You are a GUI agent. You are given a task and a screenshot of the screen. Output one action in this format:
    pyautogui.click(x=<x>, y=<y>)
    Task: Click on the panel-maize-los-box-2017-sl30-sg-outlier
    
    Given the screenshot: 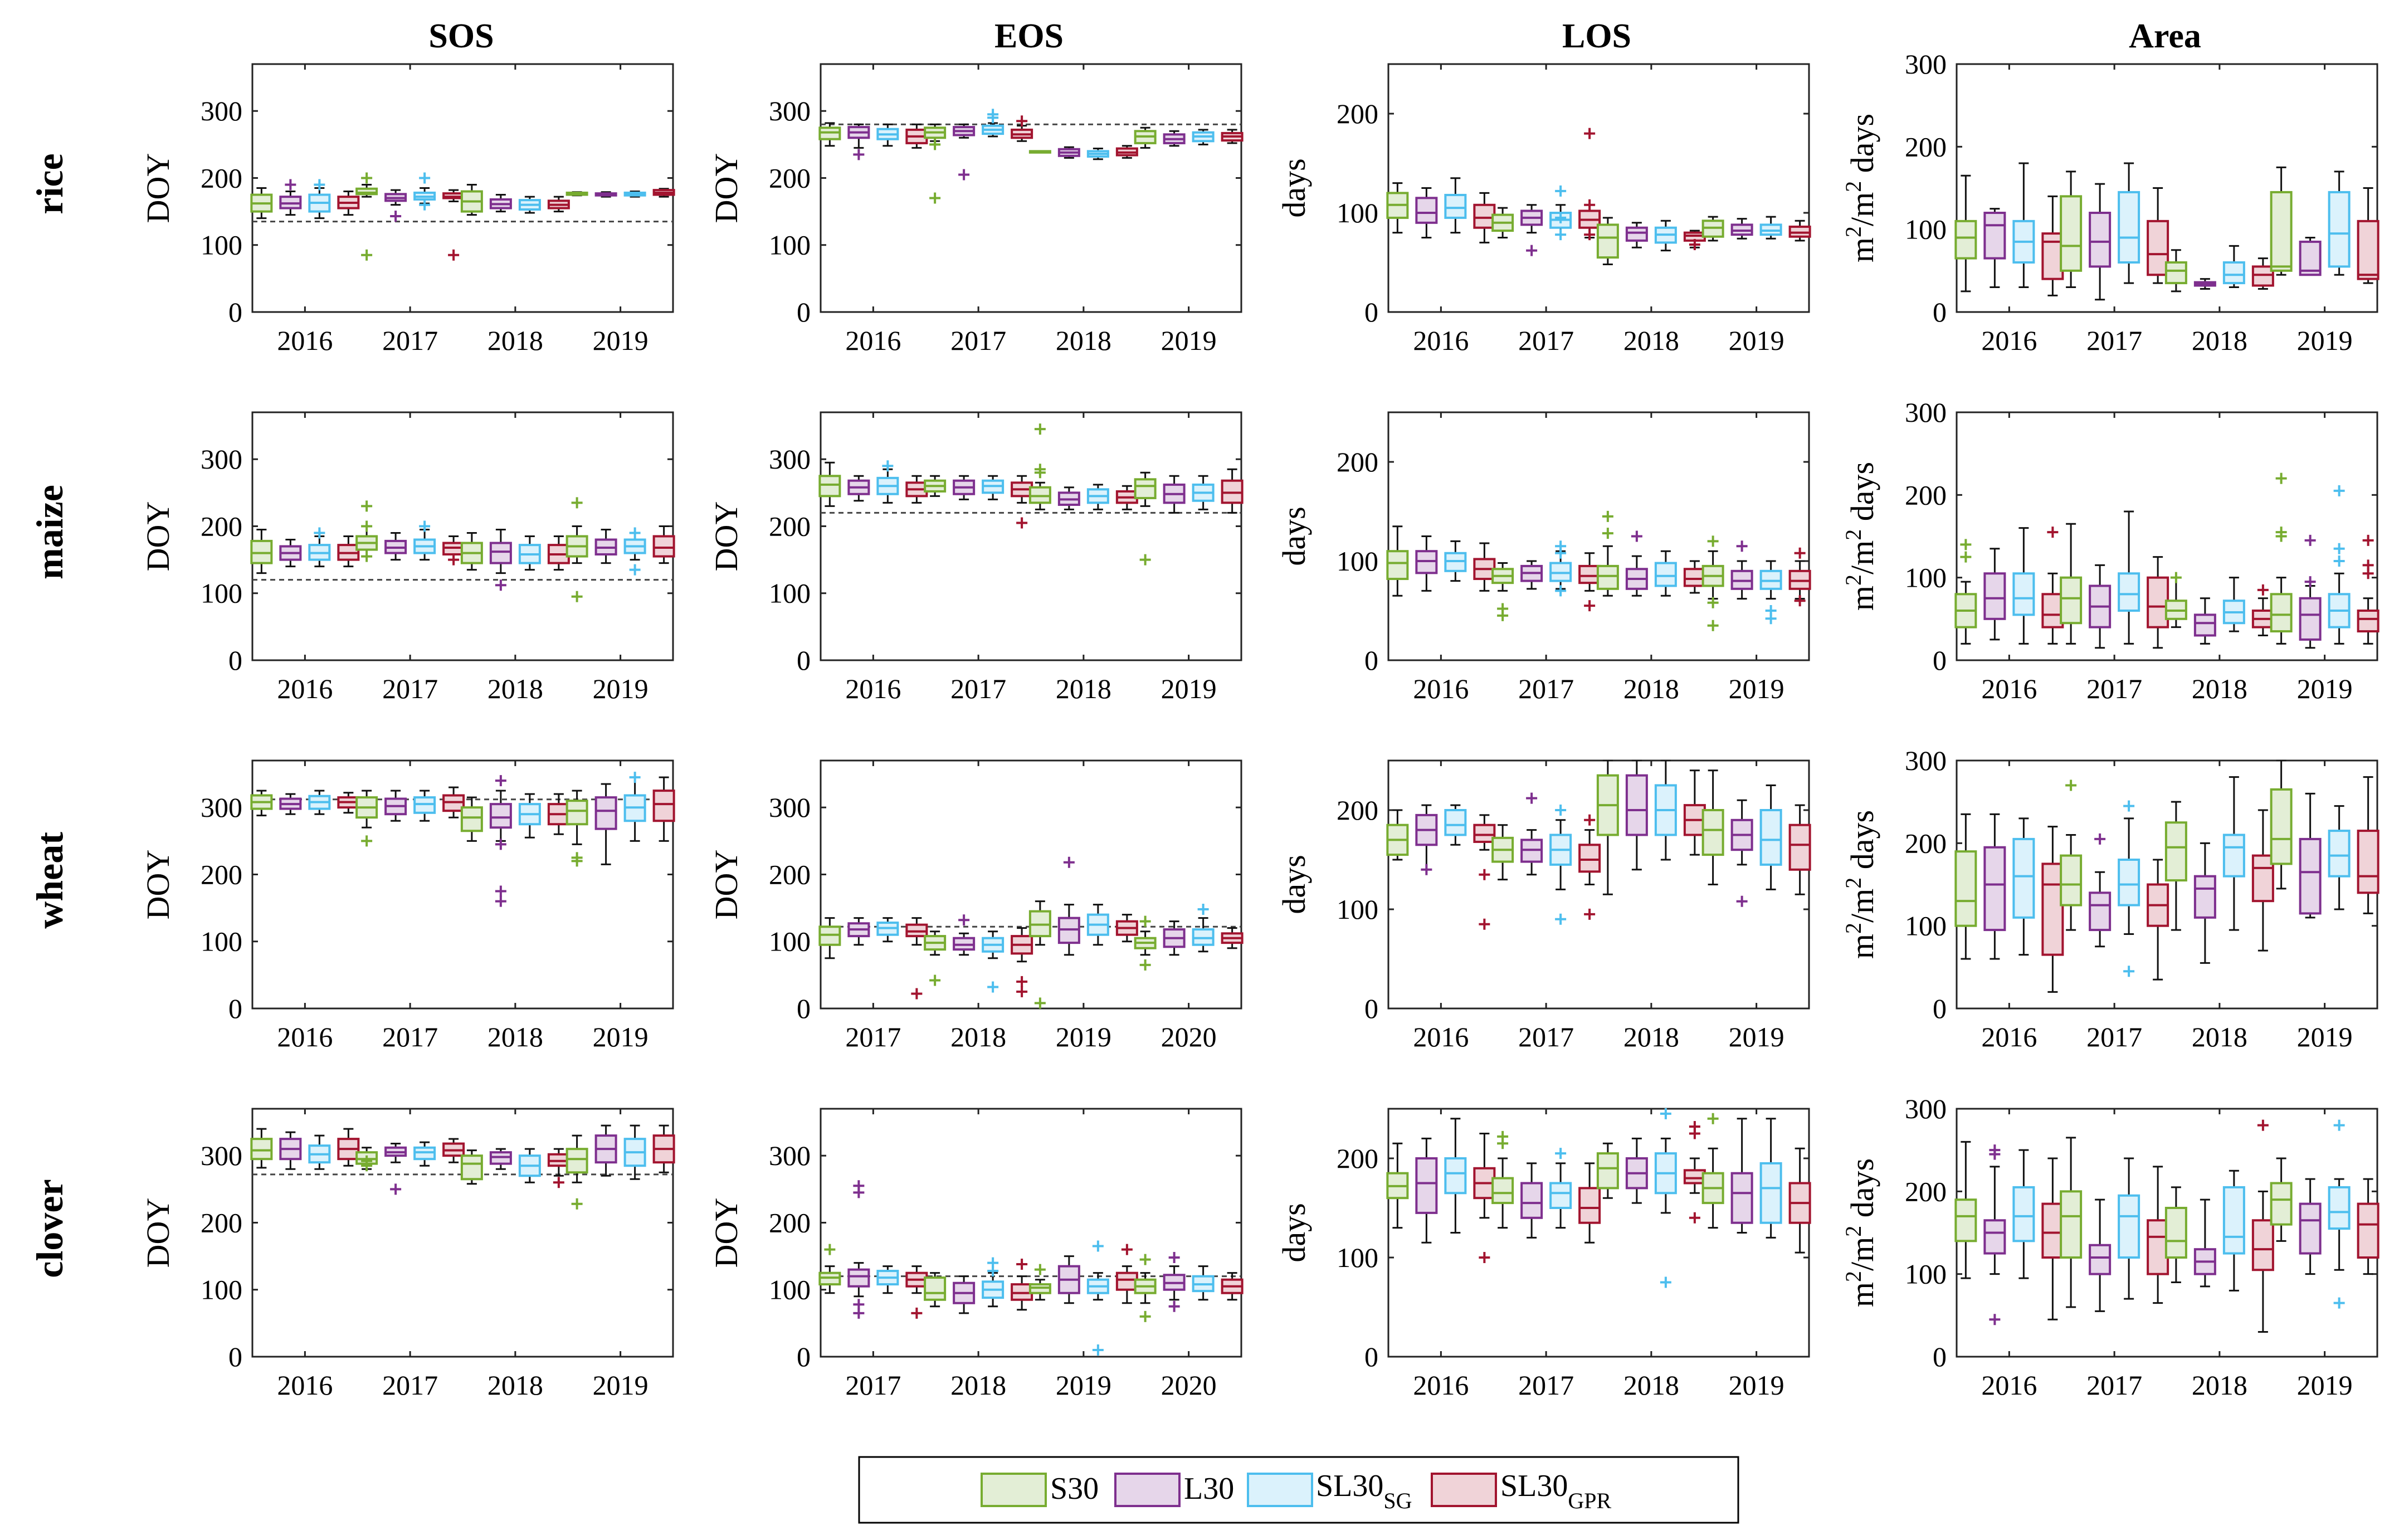 What is the action you would take?
    pyautogui.click(x=1561, y=546)
    